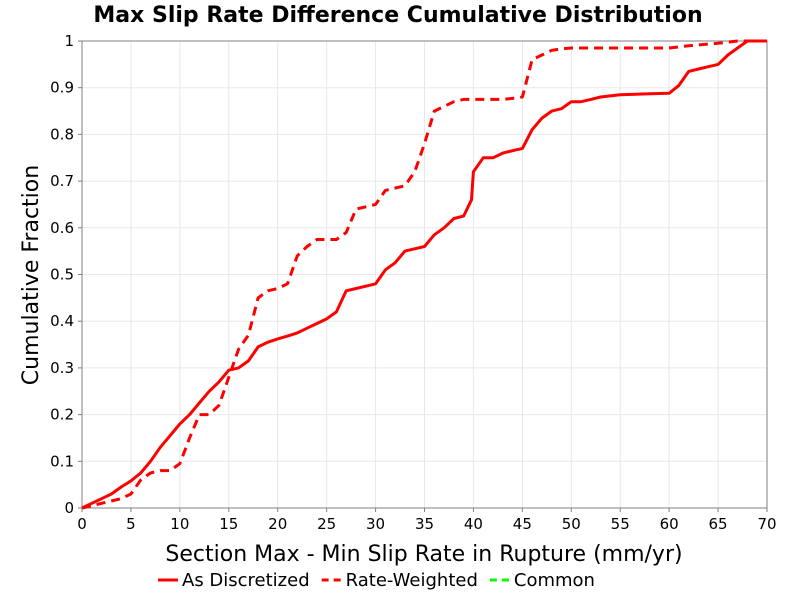  I want to click on x-tick-label: 35, so click(424, 524).